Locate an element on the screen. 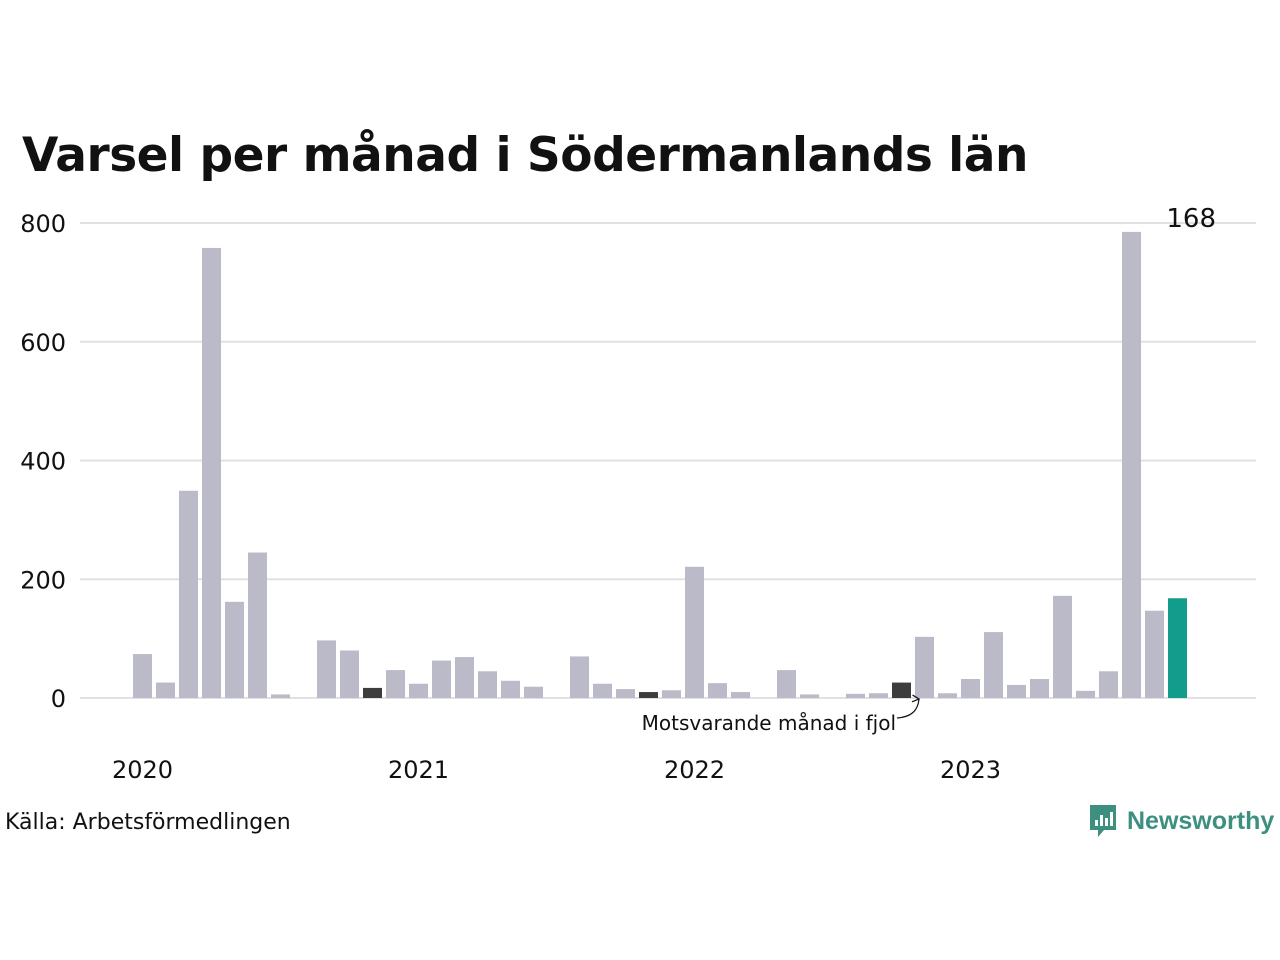 Image resolution: width=1280 pixels, height=960 pixels. x-year-label-2022: 2022 is located at coordinates (694, 770).